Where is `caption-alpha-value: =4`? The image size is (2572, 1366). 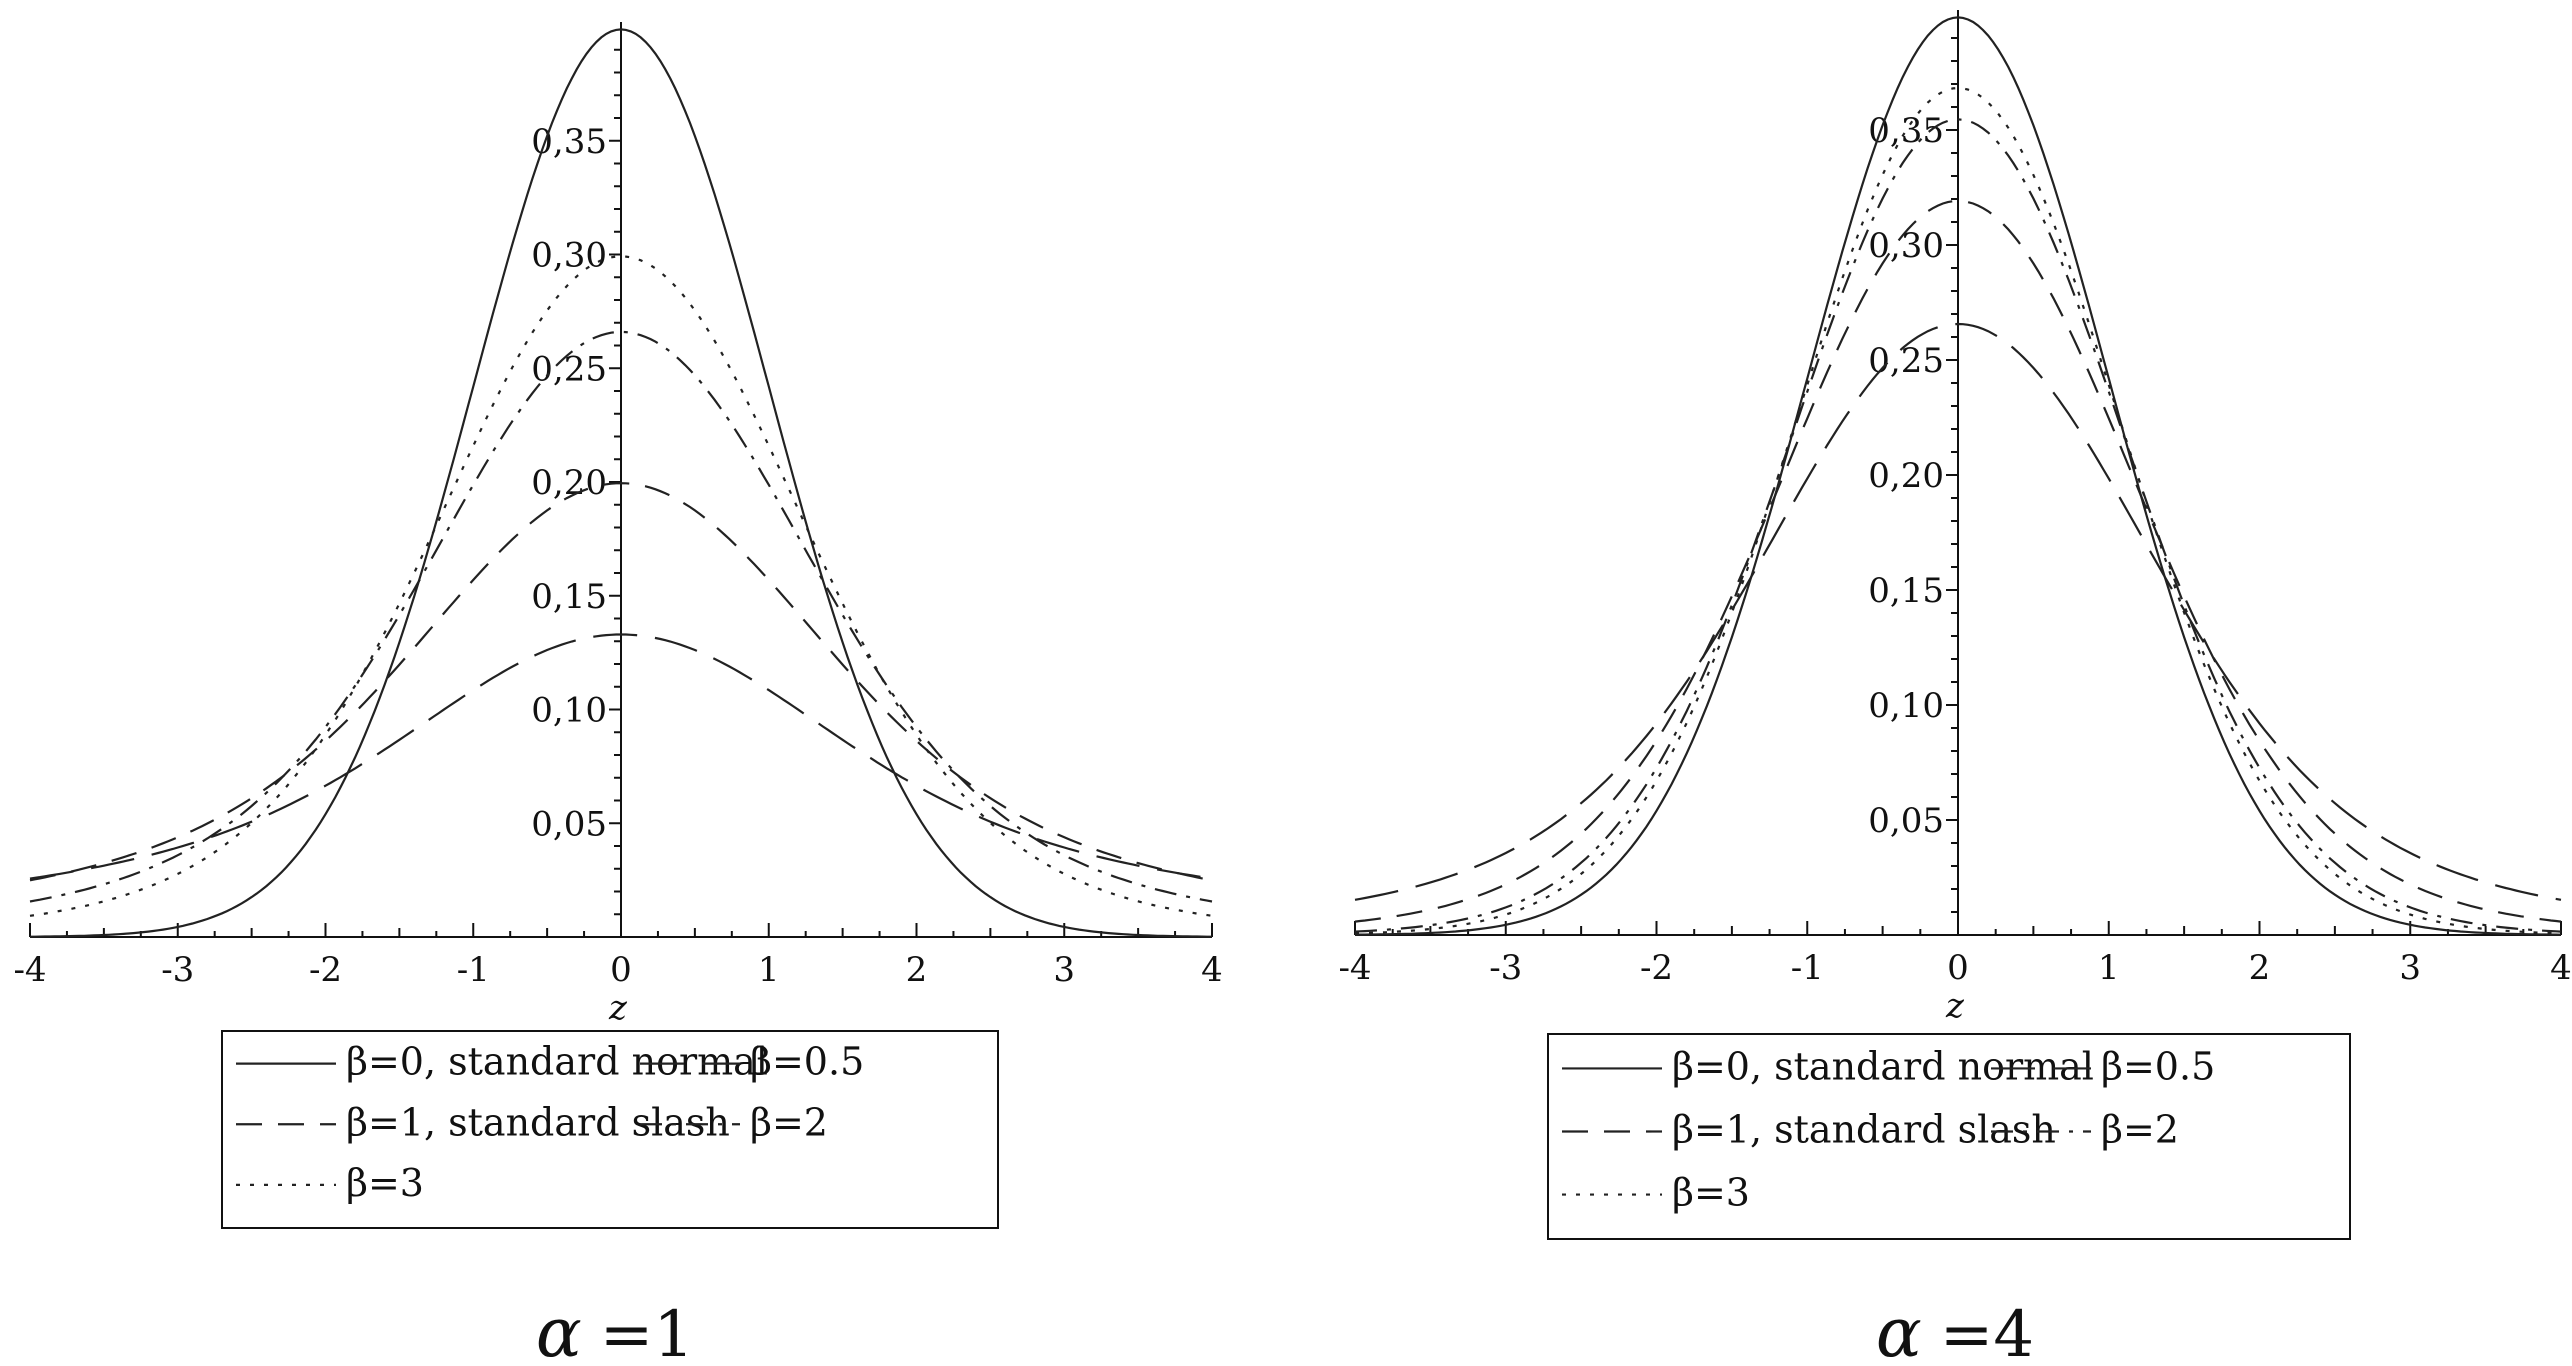
caption-alpha-value: =4 is located at coordinates (1987, 1332).